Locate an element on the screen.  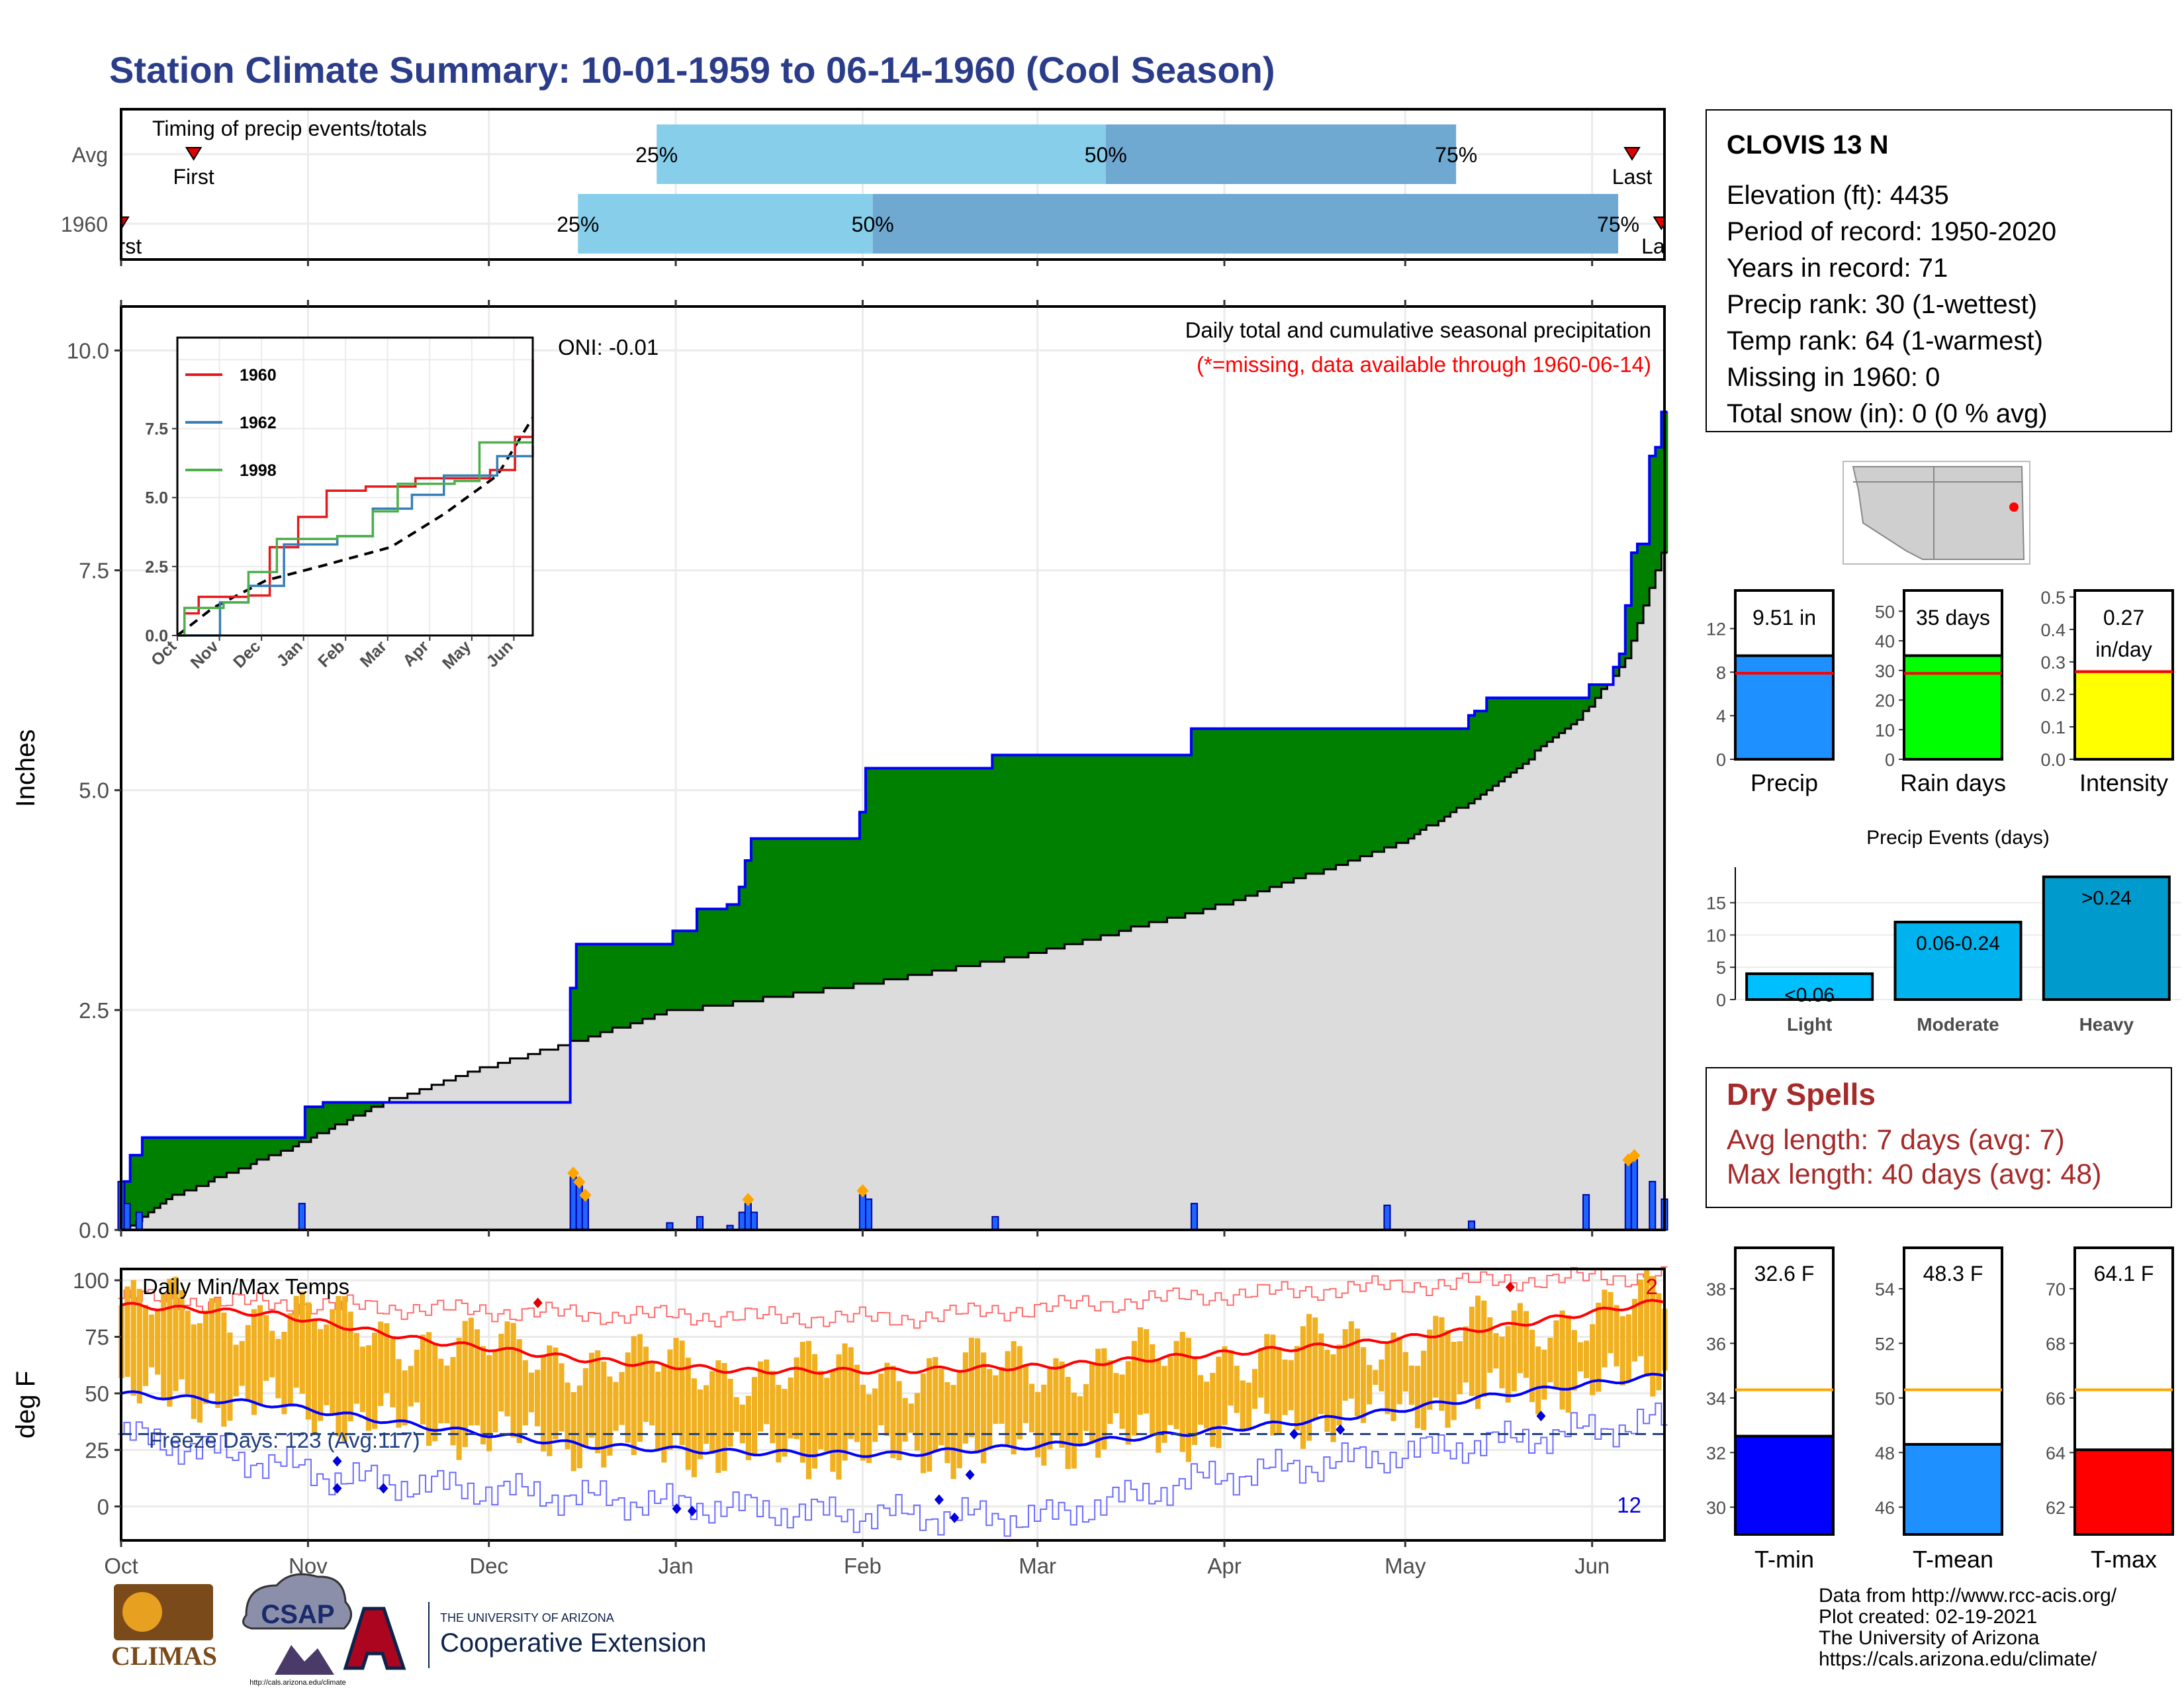
tempbar-axis-label: T-max is located at coordinates (2124, 1559).